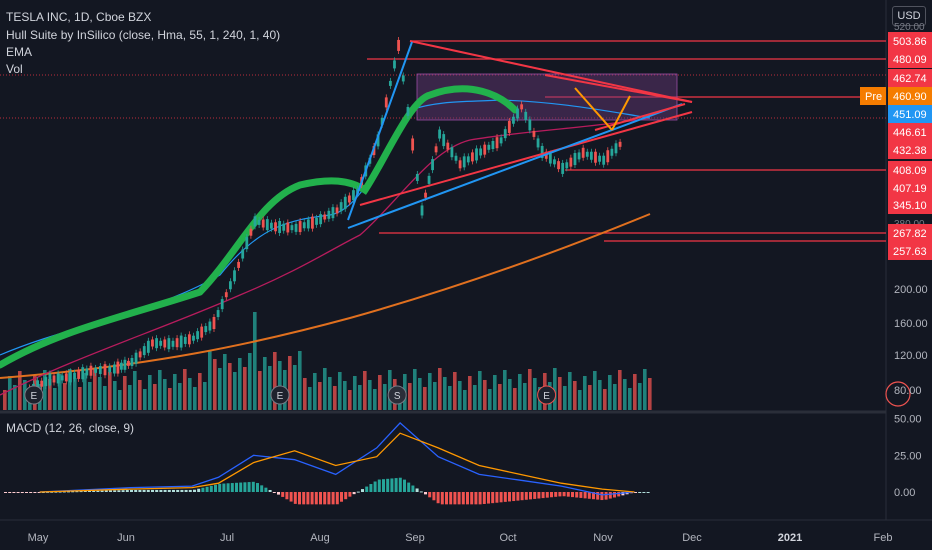 The width and height of the screenshot is (932, 550). What do you see at coordinates (910, 79) in the screenshot?
I see `price-label-462.74: 462.74` at bounding box center [910, 79].